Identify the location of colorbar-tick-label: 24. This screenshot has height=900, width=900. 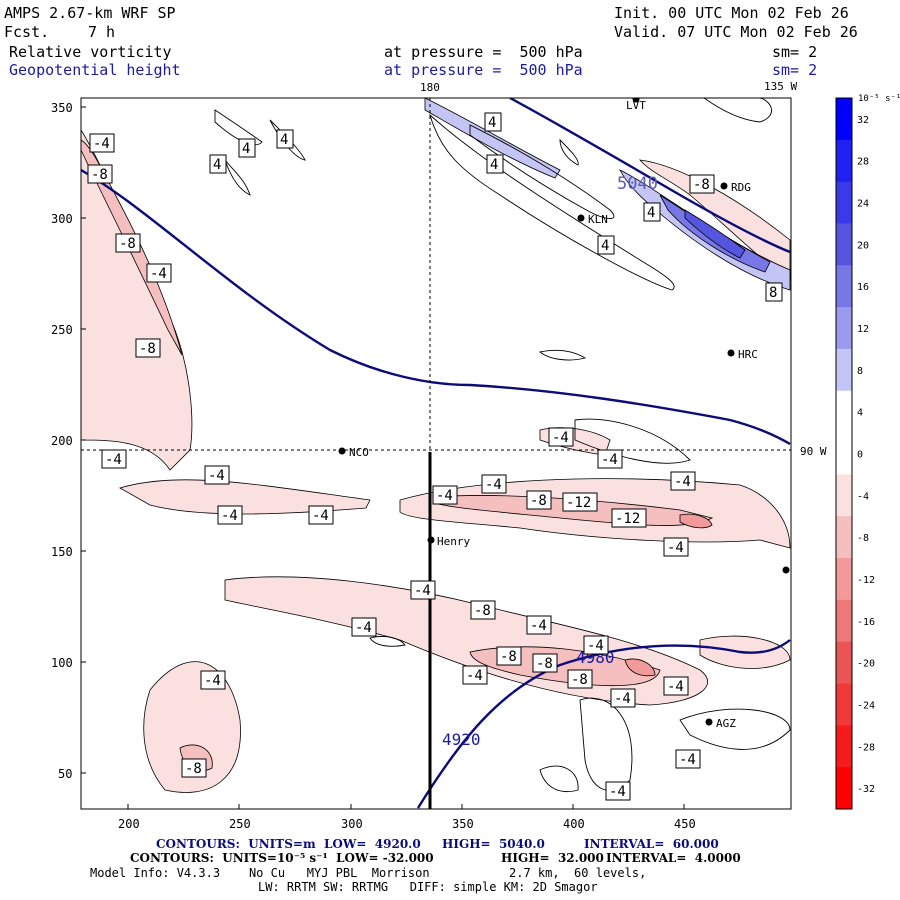
(863, 204).